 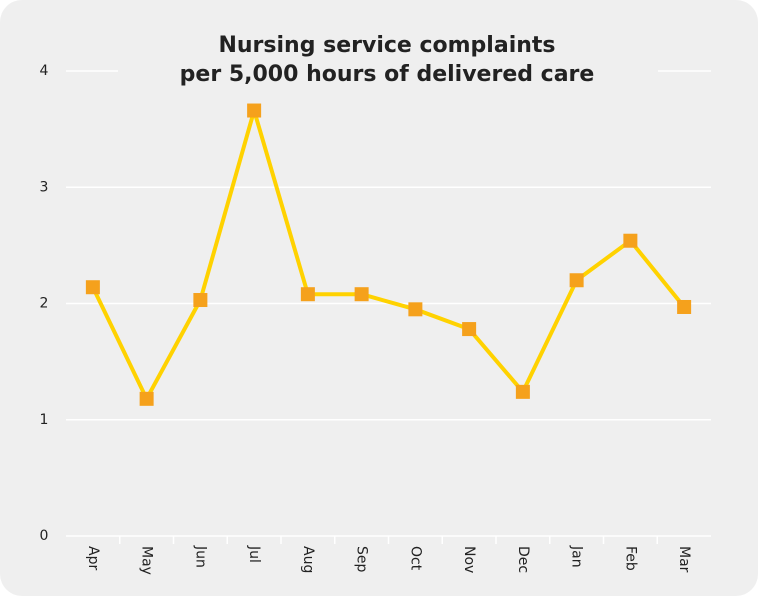 What do you see at coordinates (362, 559) in the screenshot?
I see `x-tick-label: Sep` at bounding box center [362, 559].